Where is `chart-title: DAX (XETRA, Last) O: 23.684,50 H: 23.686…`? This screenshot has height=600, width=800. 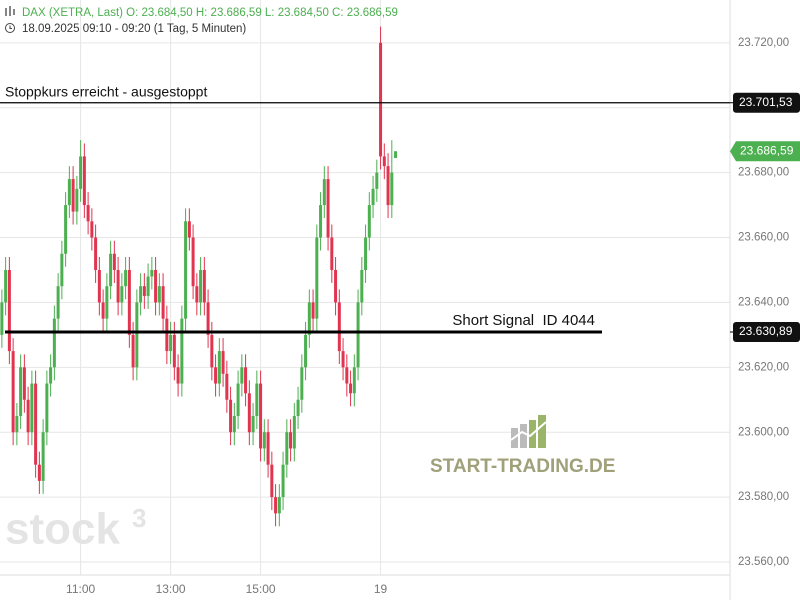 chart-title: DAX (XETRA, Last) O: 23.684,50 H: 23.686… is located at coordinates (210, 13).